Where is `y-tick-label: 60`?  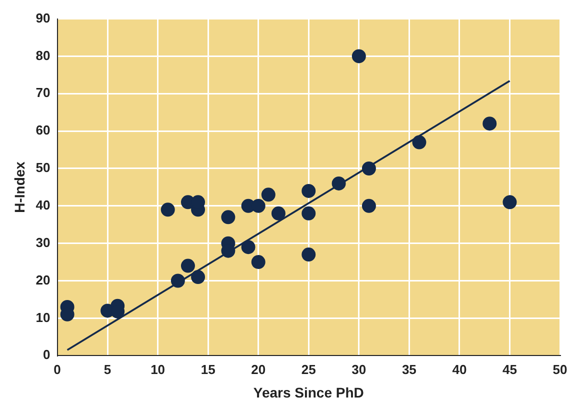
y-tick-label: 60 is located at coordinates (43, 130).